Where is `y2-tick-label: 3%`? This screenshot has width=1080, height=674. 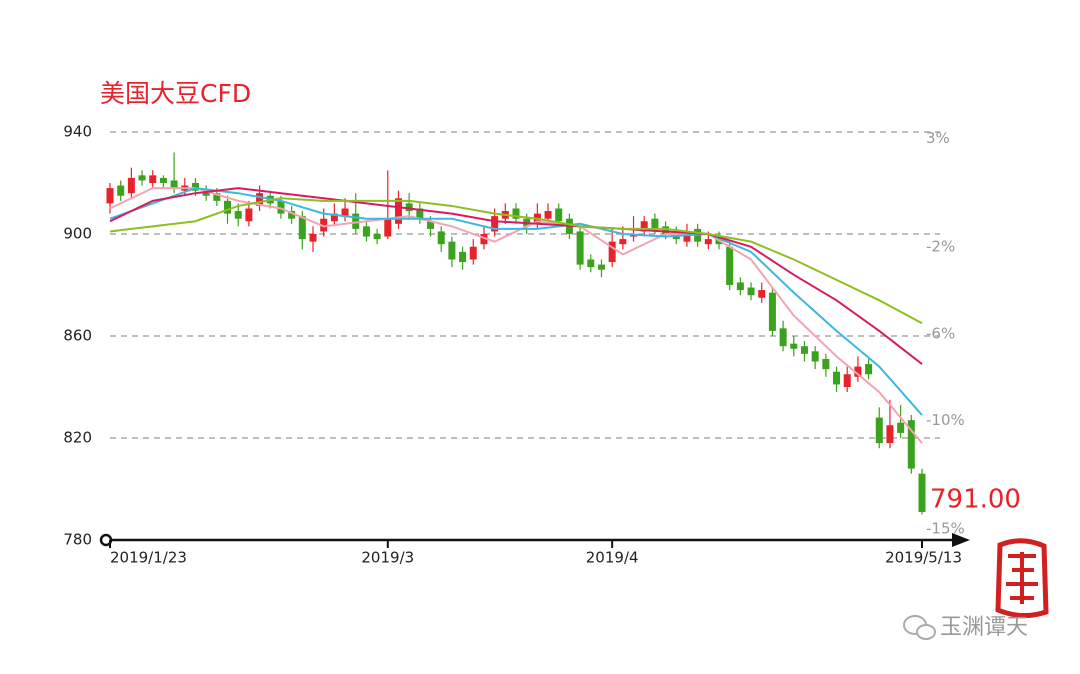 y2-tick-label: 3% is located at coordinates (938, 138).